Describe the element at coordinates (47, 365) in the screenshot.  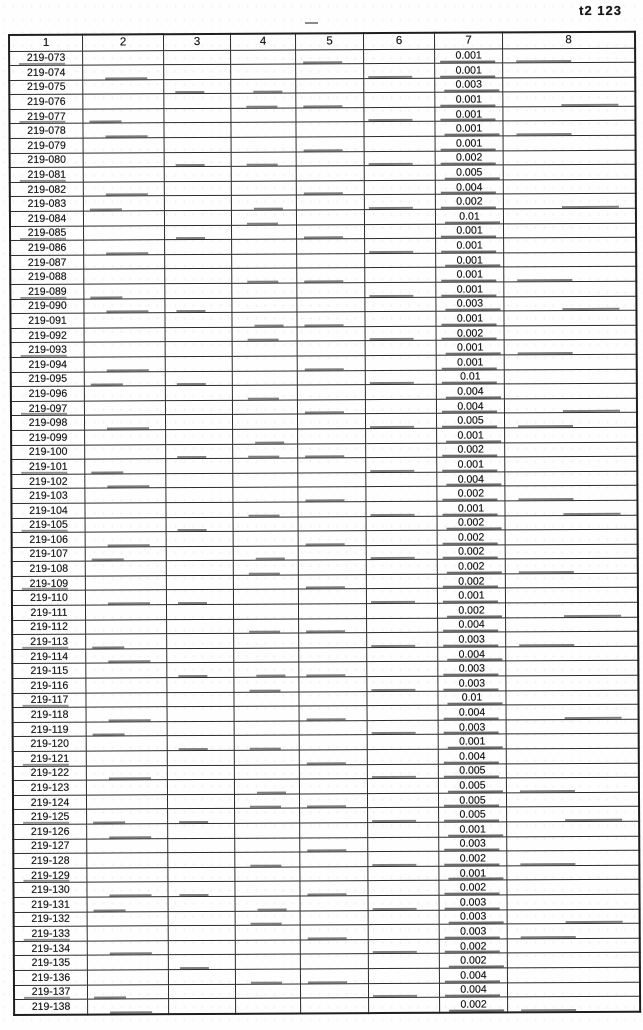
I see `row-id-cell: 219-094` at that location.